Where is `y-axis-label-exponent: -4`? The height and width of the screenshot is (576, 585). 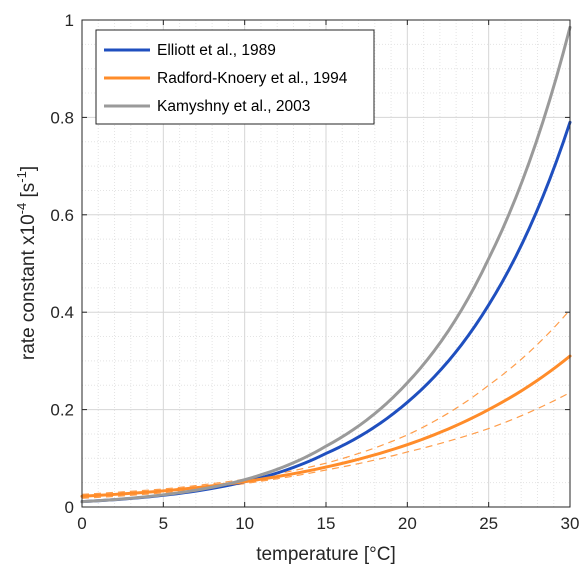
y-axis-label-exponent: -4 is located at coordinates (21, 209).